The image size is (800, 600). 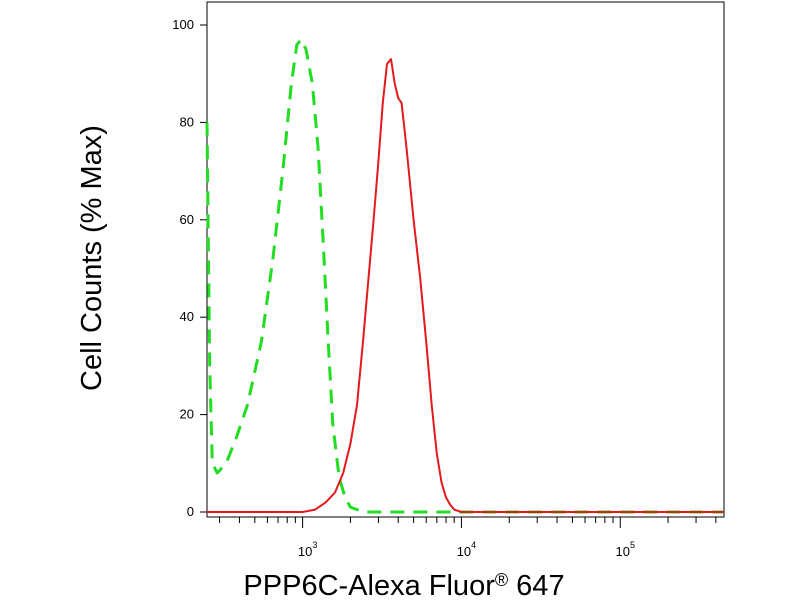 I want to click on x-tick-label: 10⁵, so click(x=625, y=549).